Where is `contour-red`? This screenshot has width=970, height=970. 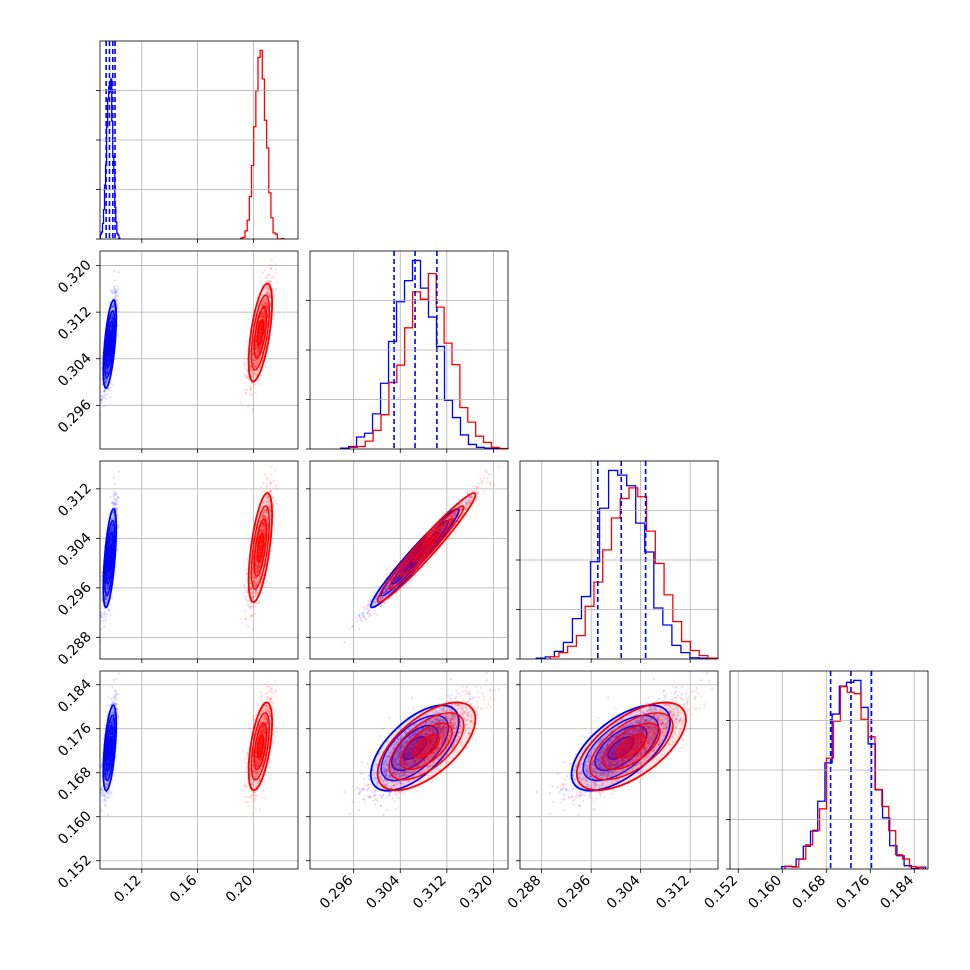 contour-red is located at coordinates (260, 332).